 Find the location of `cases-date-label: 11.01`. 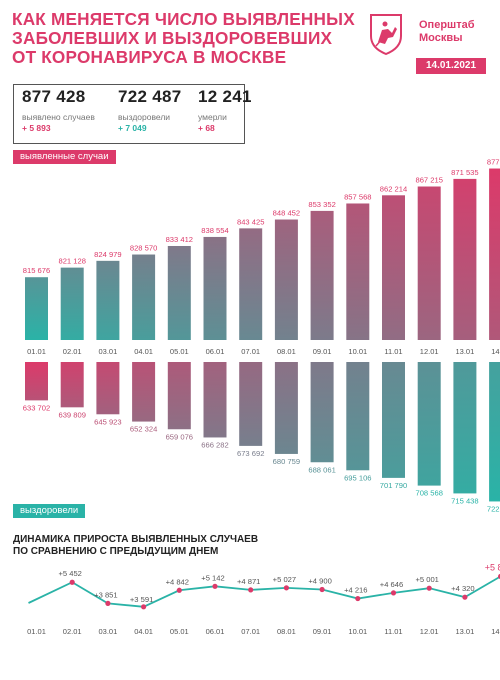

cases-date-label: 11.01 is located at coordinates (393, 351).